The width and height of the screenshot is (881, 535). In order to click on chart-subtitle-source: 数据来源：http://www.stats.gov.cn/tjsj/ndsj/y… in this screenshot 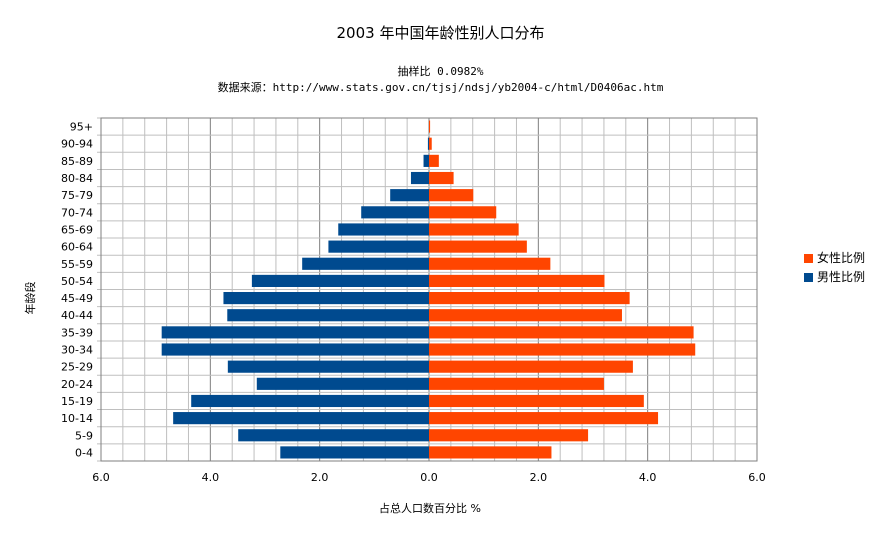, I will do `click(440, 87)`.